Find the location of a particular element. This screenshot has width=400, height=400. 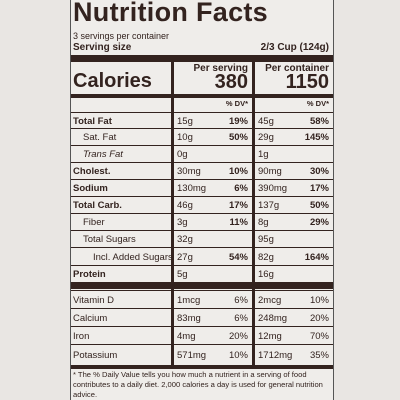

nutrient-row: Sat. Fat 10g 50% 29g 145% is located at coordinates (202, 137).